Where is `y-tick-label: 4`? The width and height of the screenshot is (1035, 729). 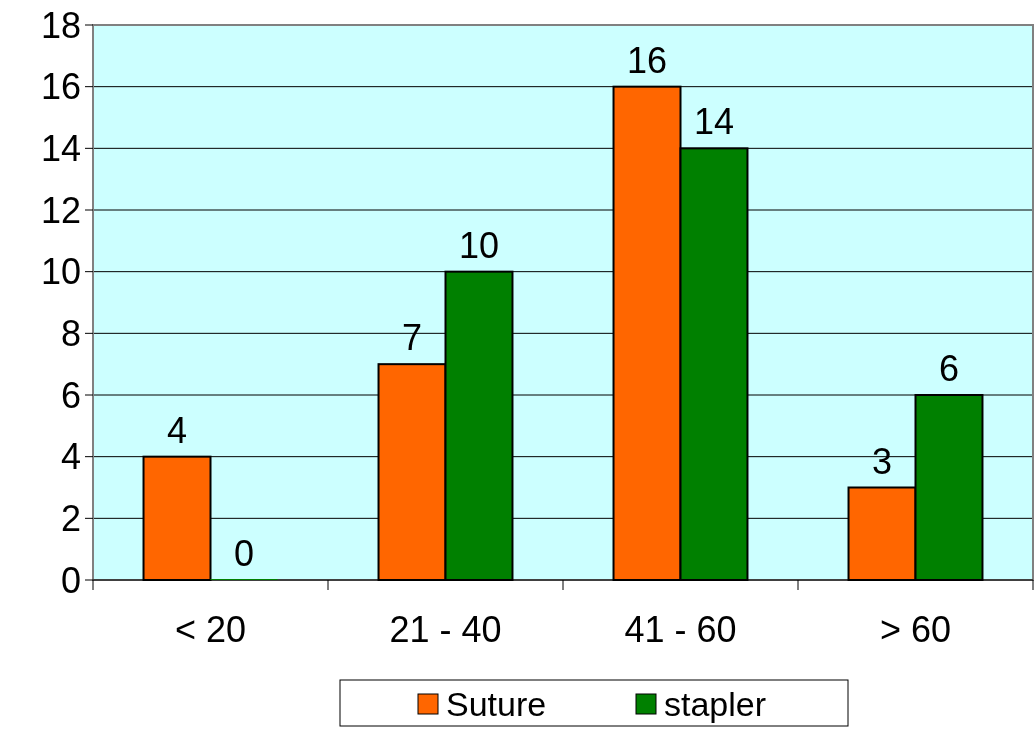
y-tick-label: 4 is located at coordinates (70, 457).